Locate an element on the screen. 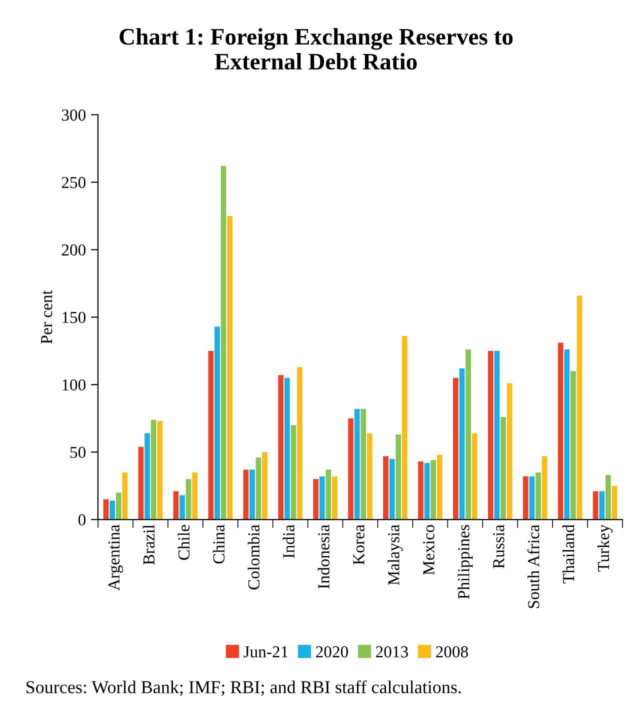 The height and width of the screenshot is (704, 632). x-tick-label: South Africa is located at coordinates (533, 566).